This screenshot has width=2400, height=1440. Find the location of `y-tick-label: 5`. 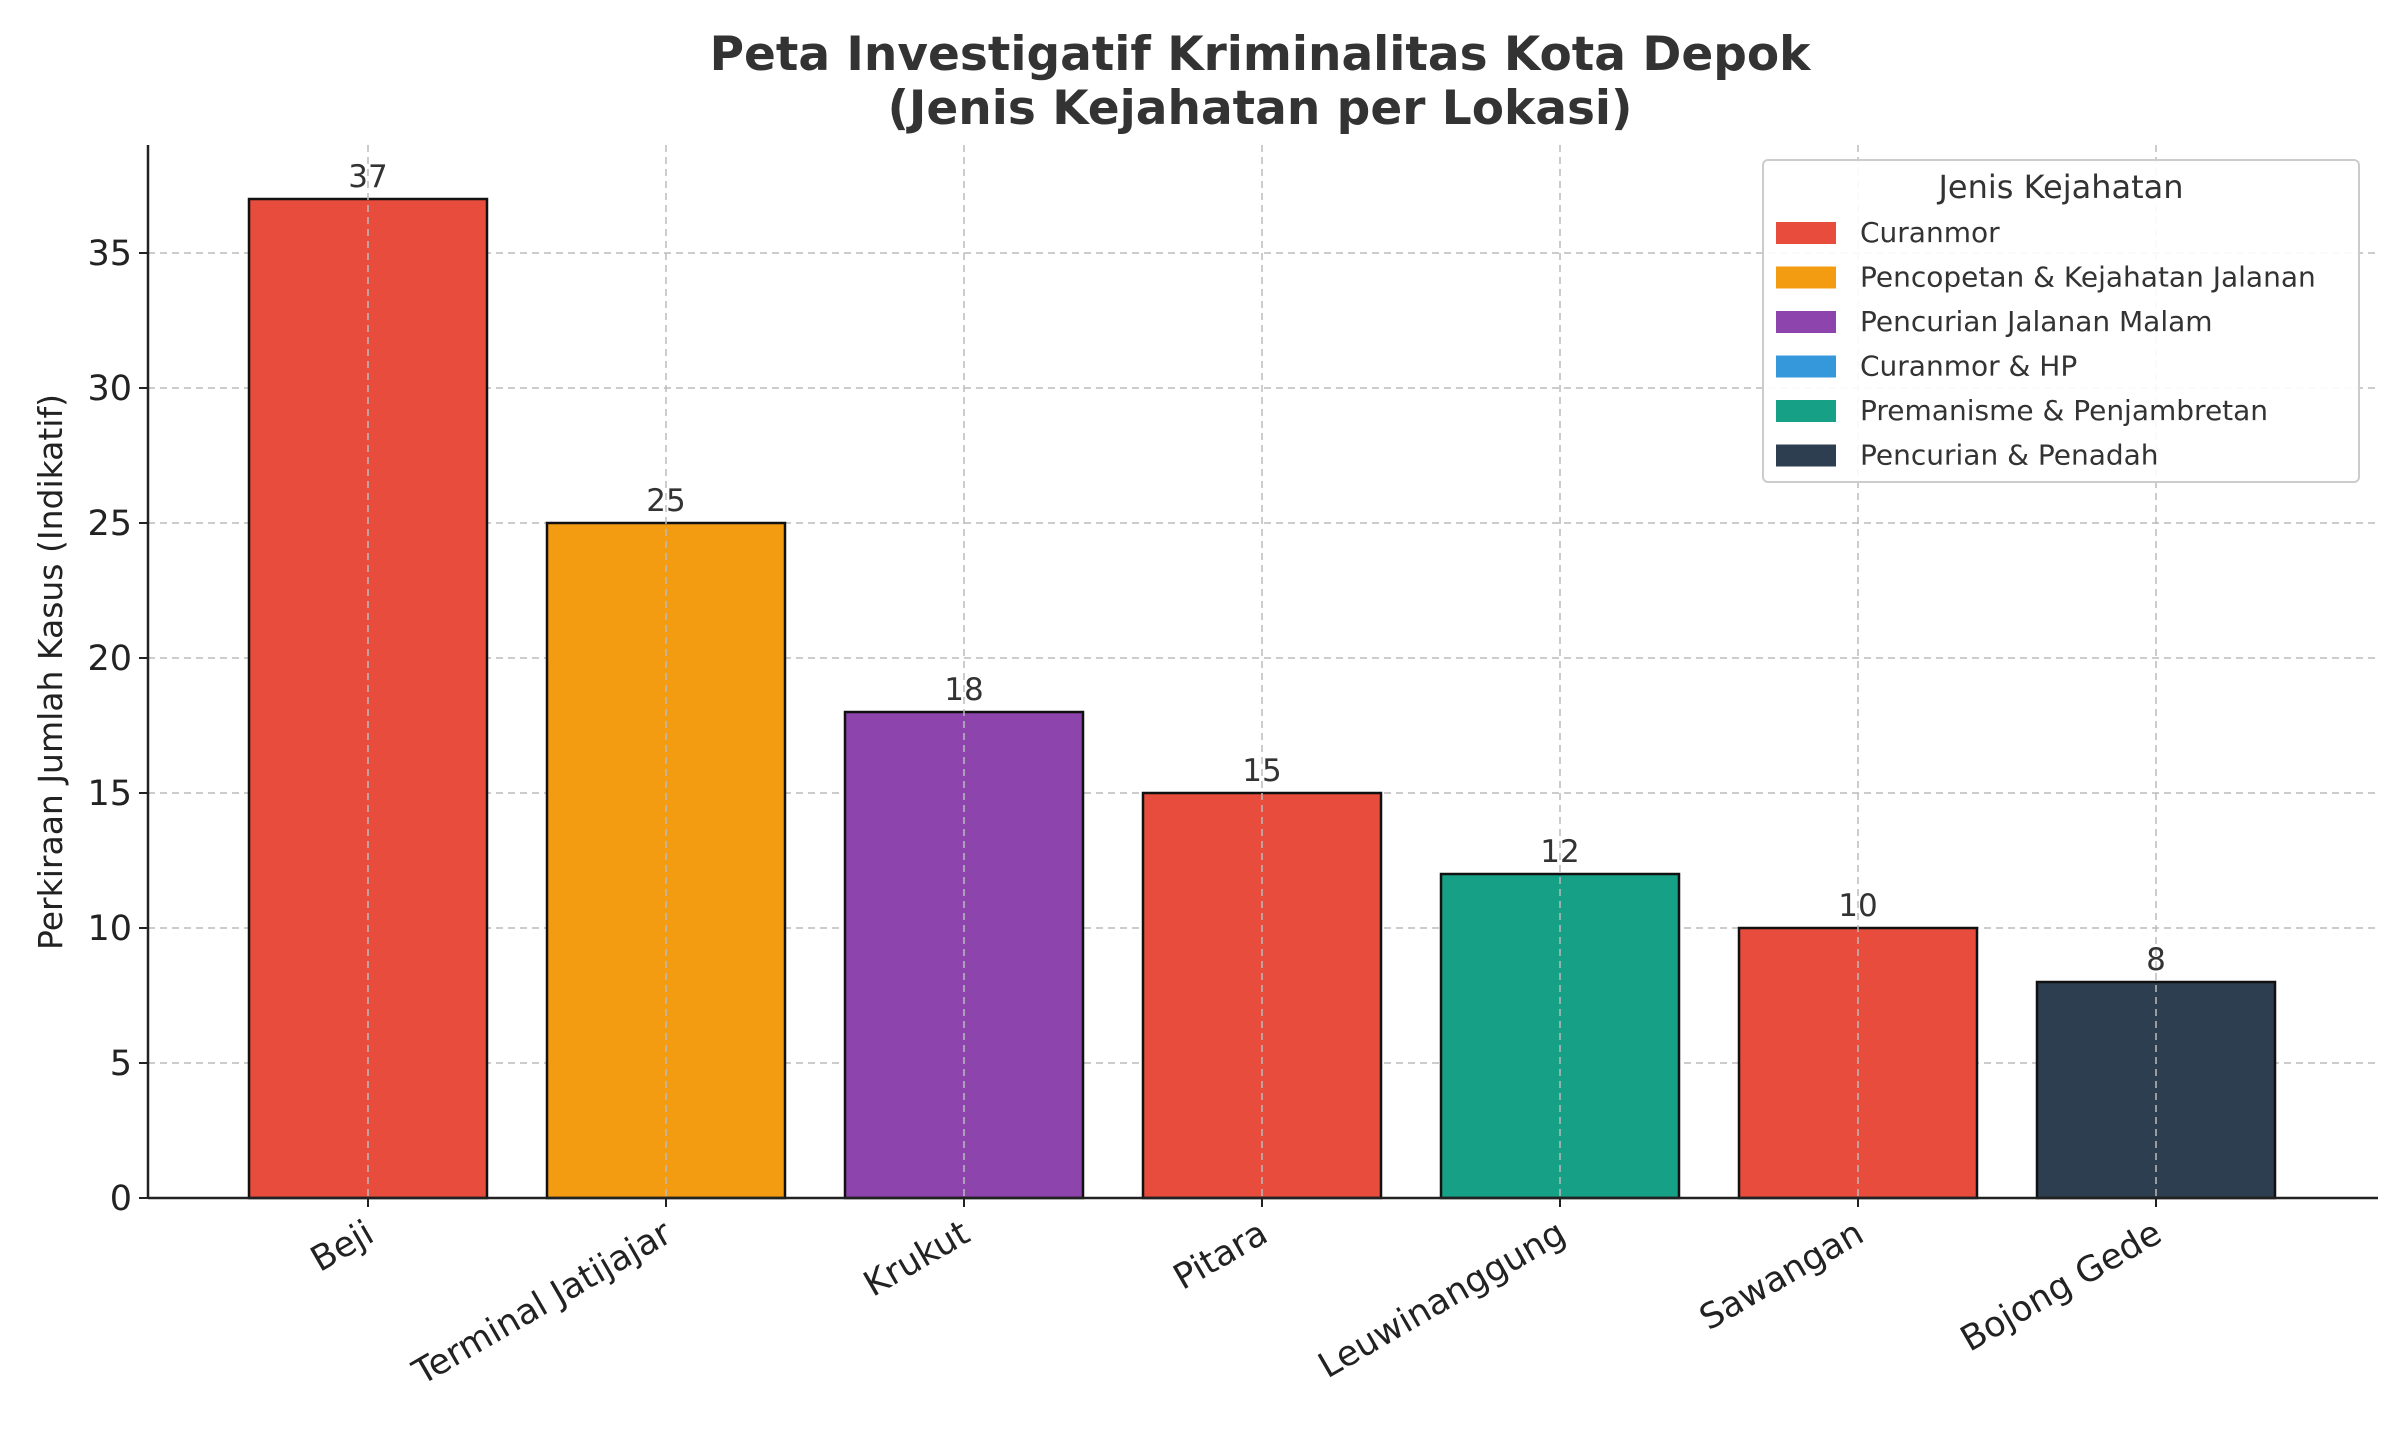

y-tick-label: 5 is located at coordinates (121, 1064).